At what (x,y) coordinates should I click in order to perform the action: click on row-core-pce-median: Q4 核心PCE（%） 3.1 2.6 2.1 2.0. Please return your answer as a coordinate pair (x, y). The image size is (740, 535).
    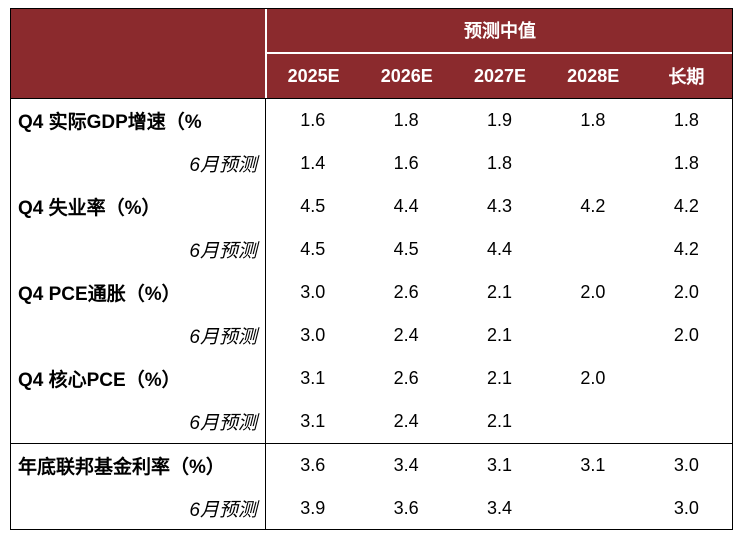
    Looking at the image, I should click on (371, 378).